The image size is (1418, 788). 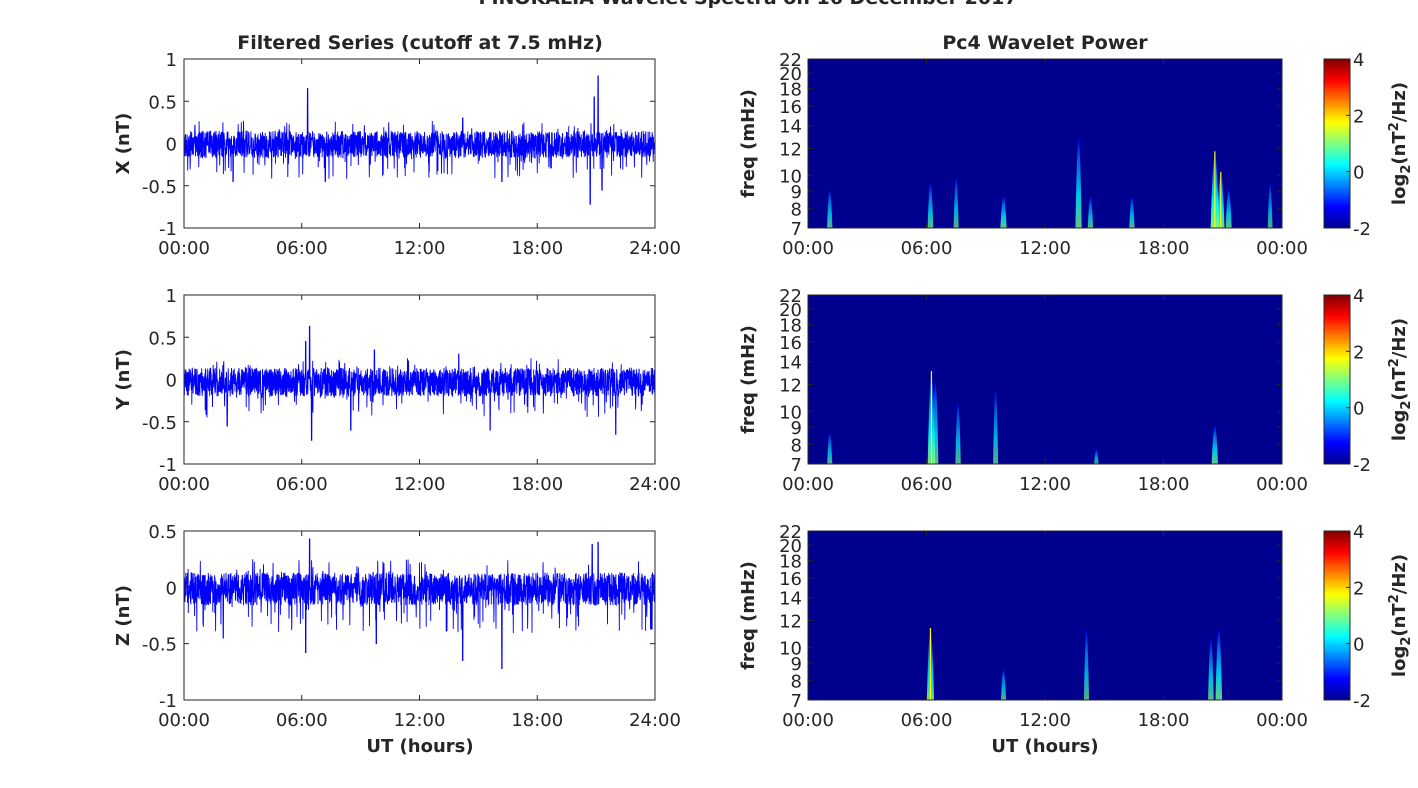 I want to click on right-column-title: Pc4 Wavelet Power, so click(x=1045, y=43).